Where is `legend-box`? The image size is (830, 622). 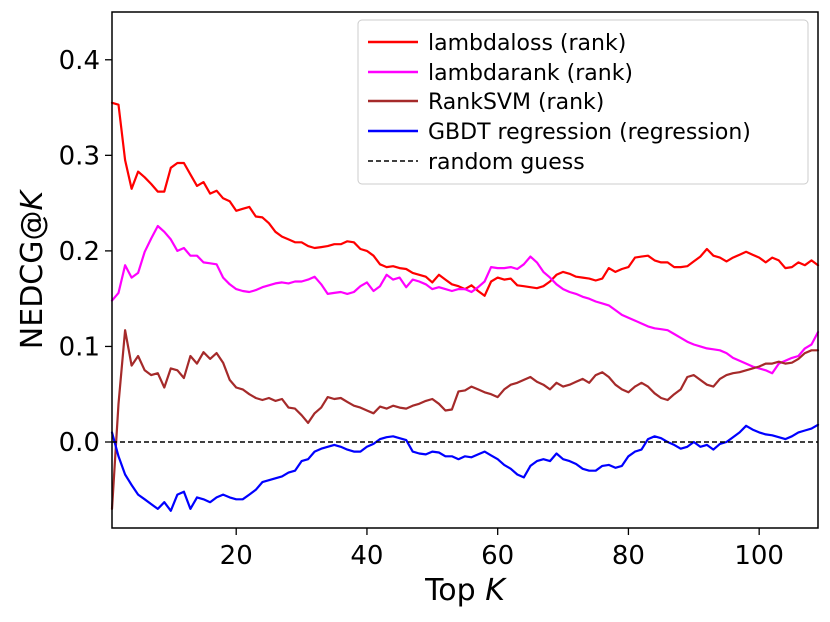
legend-box is located at coordinates (583, 102).